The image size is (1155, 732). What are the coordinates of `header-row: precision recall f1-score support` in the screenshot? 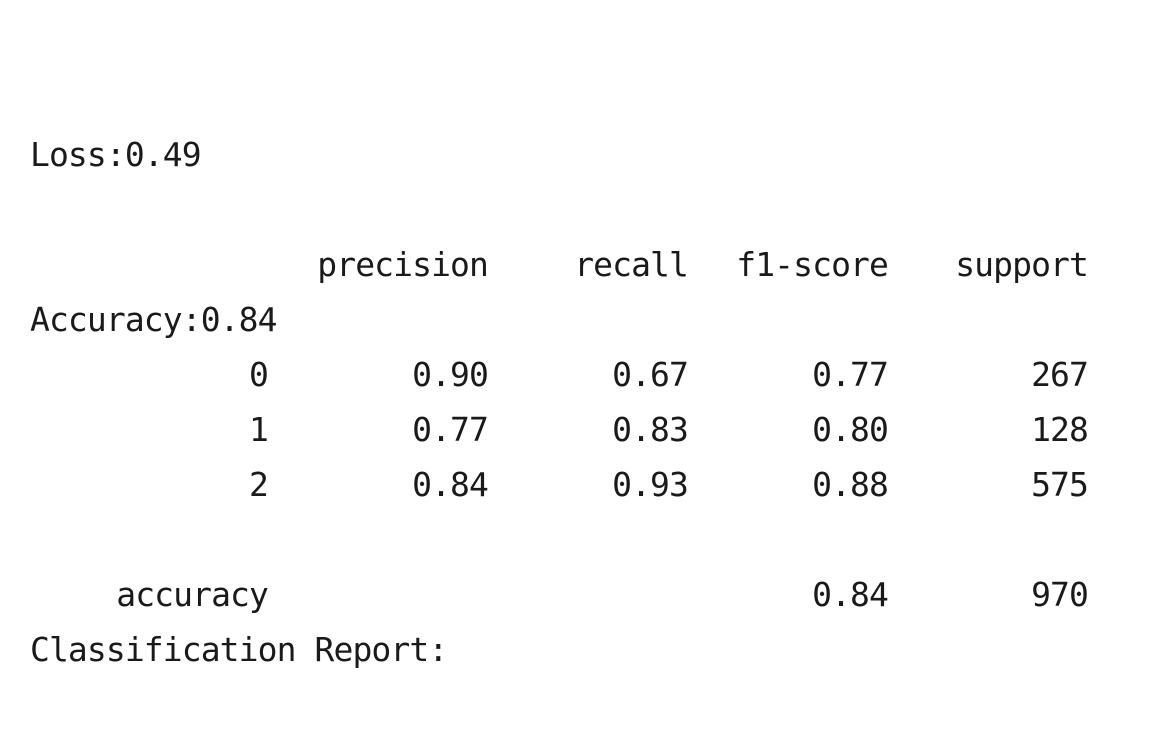 It's located at (580, 264).